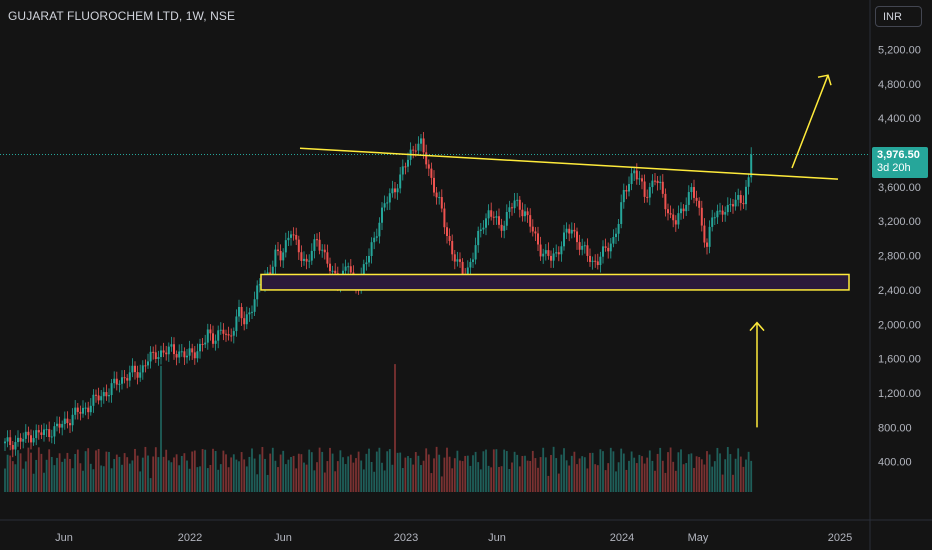 The height and width of the screenshot is (550, 932). What do you see at coordinates (895, 463) in the screenshot?
I see `y-tick-label: 400.00` at bounding box center [895, 463].